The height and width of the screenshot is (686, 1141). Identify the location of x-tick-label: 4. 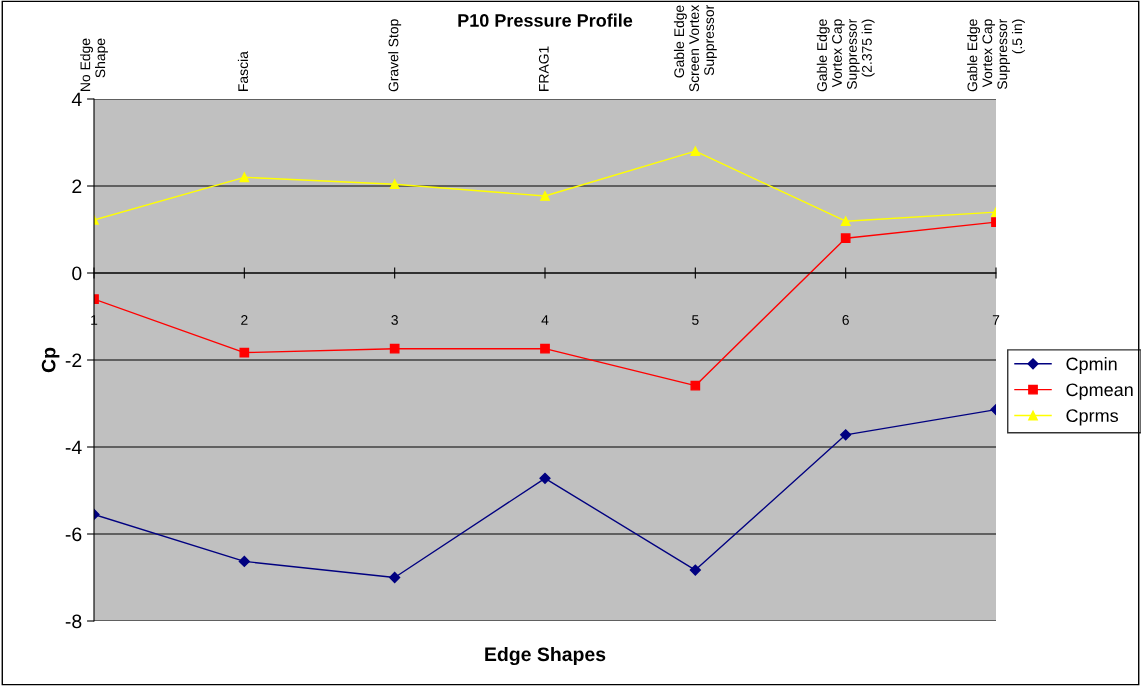
(545, 320).